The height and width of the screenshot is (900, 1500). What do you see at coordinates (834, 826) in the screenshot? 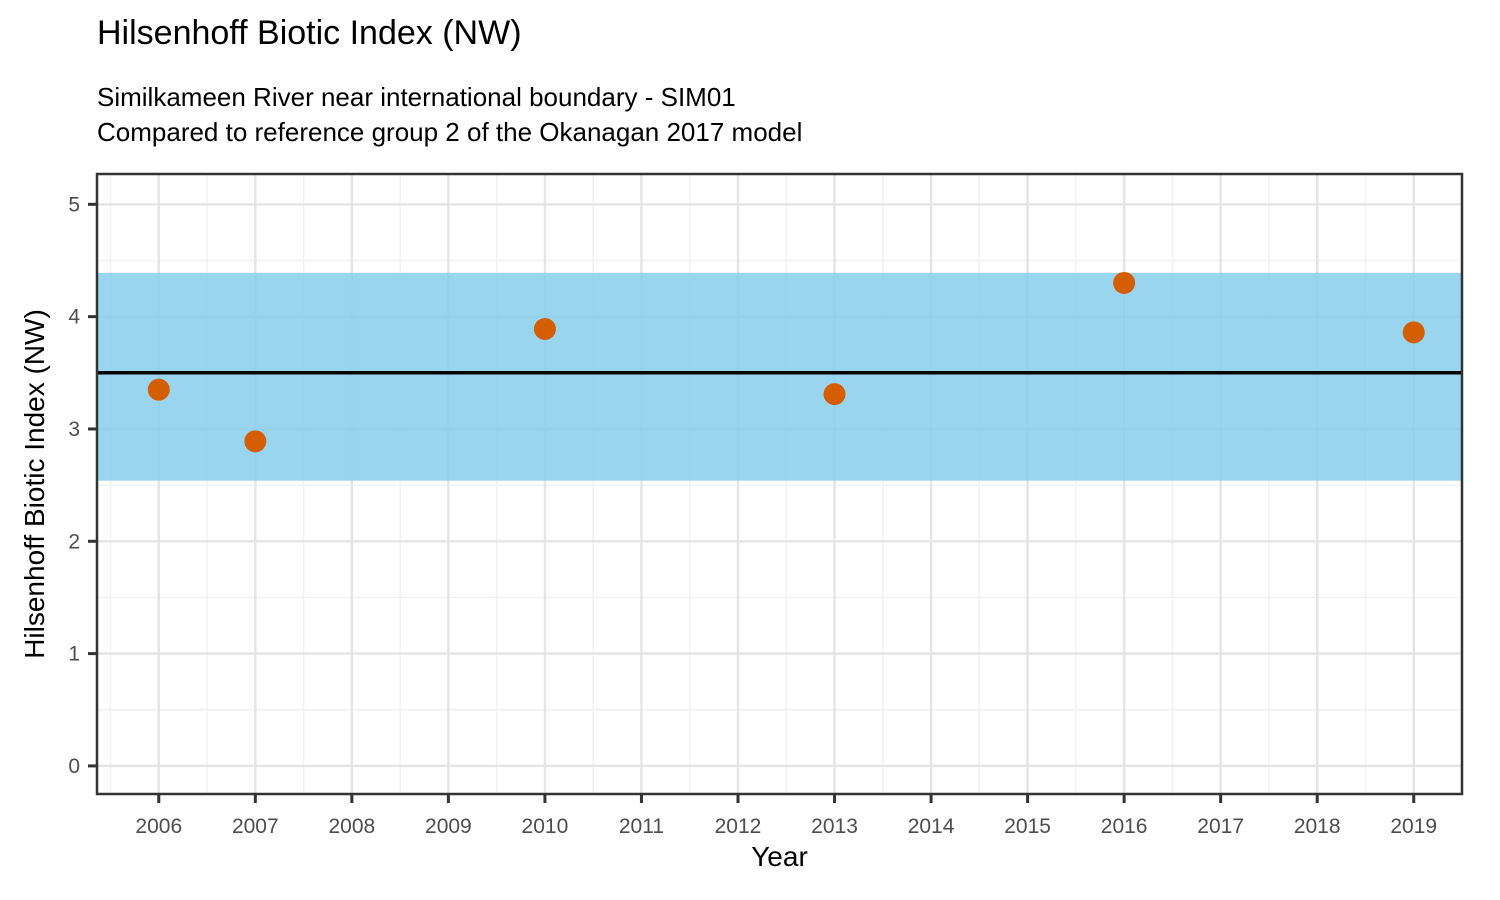
I see `x-tick-label: 2013` at bounding box center [834, 826].